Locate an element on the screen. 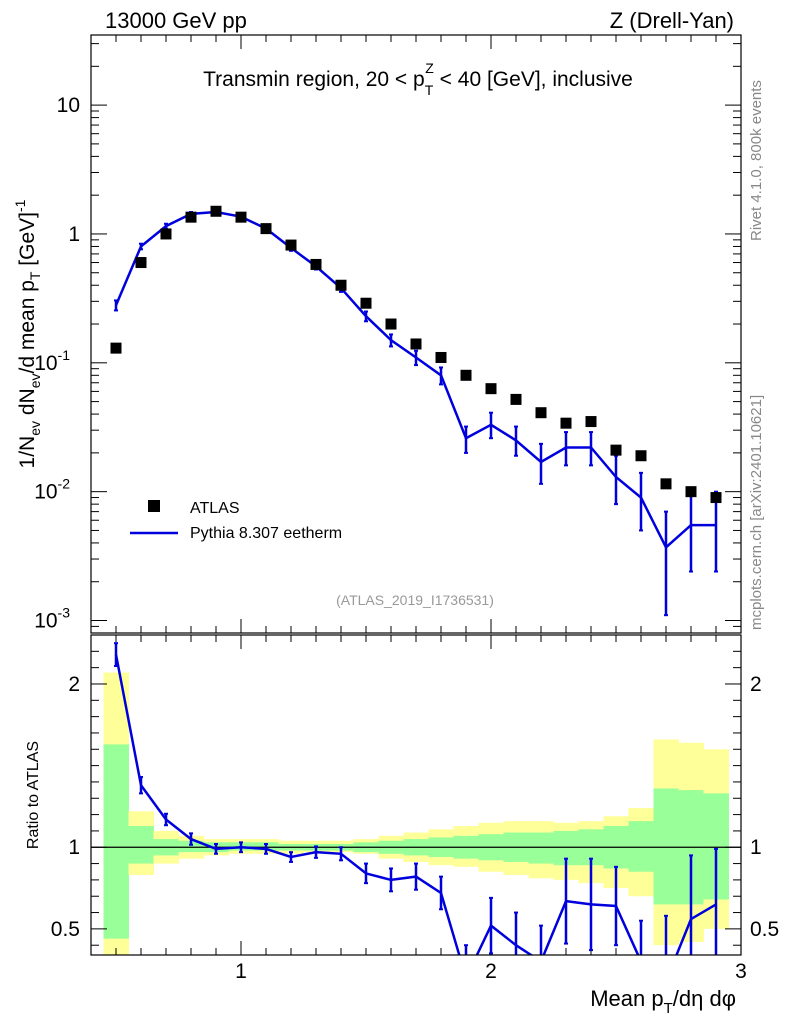 Image resolution: width=786 pixels, height=1024 pixels. main-y-tick-label: 1 is located at coordinates (74, 234).